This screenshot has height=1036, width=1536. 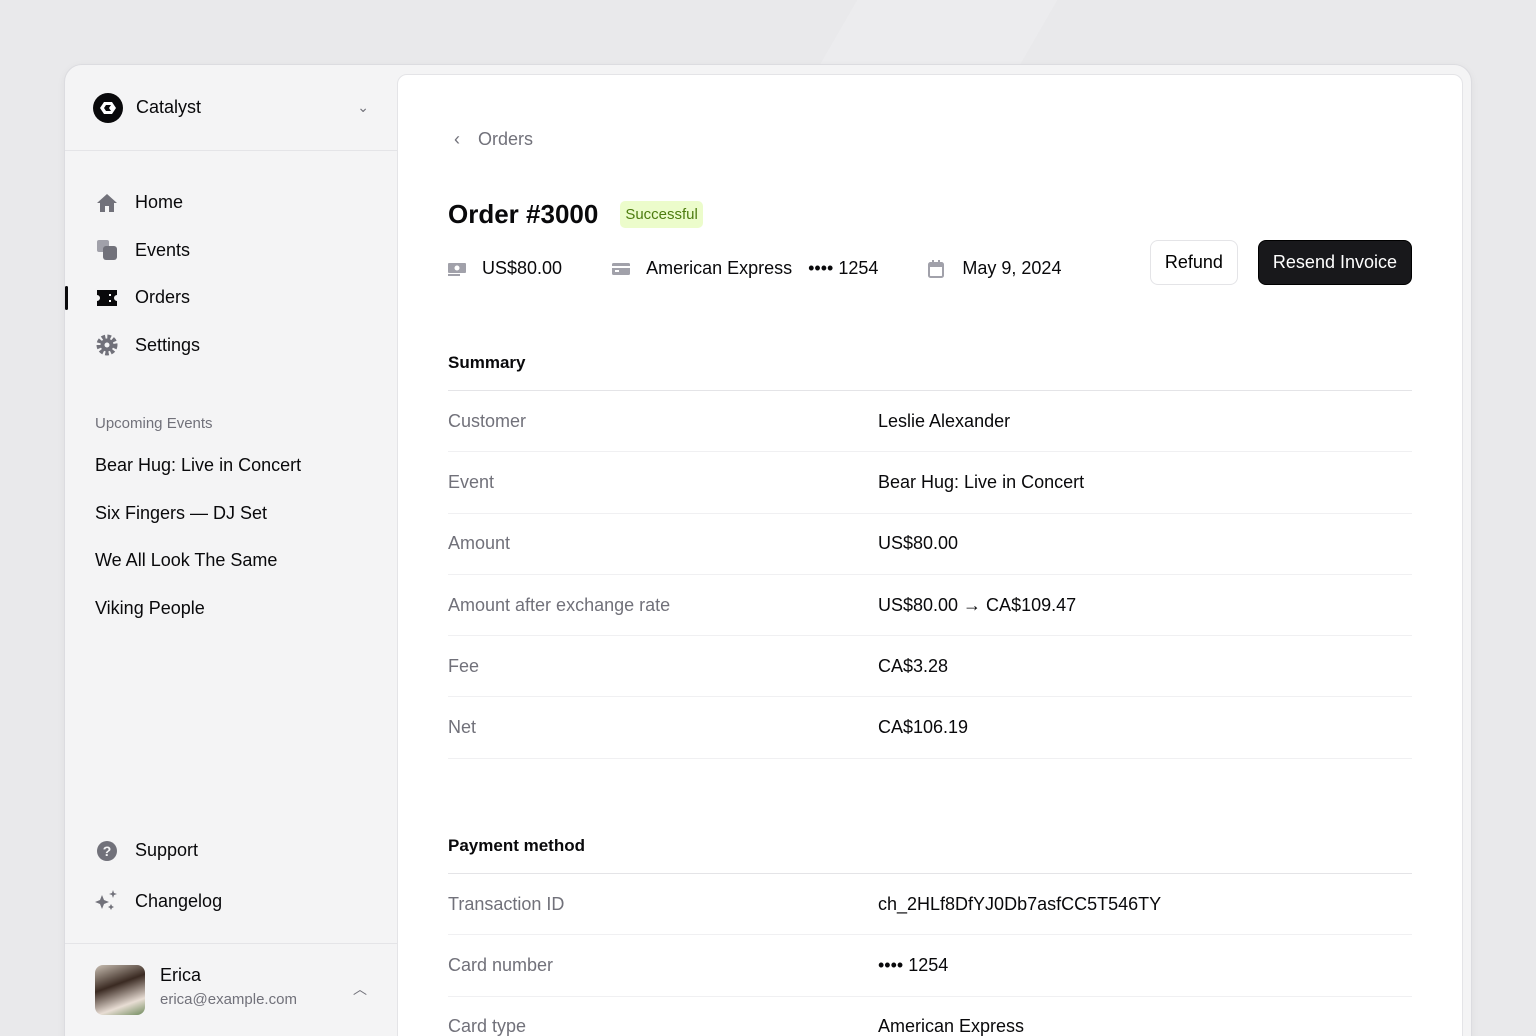 I want to click on user-name: Erica, so click(x=181, y=975).